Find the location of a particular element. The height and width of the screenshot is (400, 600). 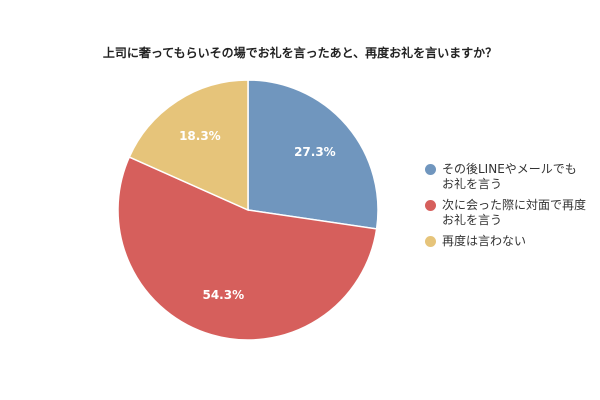

legend-item-2: 次に会った際に対面で再度 お礼を言う is located at coordinates (512, 213).